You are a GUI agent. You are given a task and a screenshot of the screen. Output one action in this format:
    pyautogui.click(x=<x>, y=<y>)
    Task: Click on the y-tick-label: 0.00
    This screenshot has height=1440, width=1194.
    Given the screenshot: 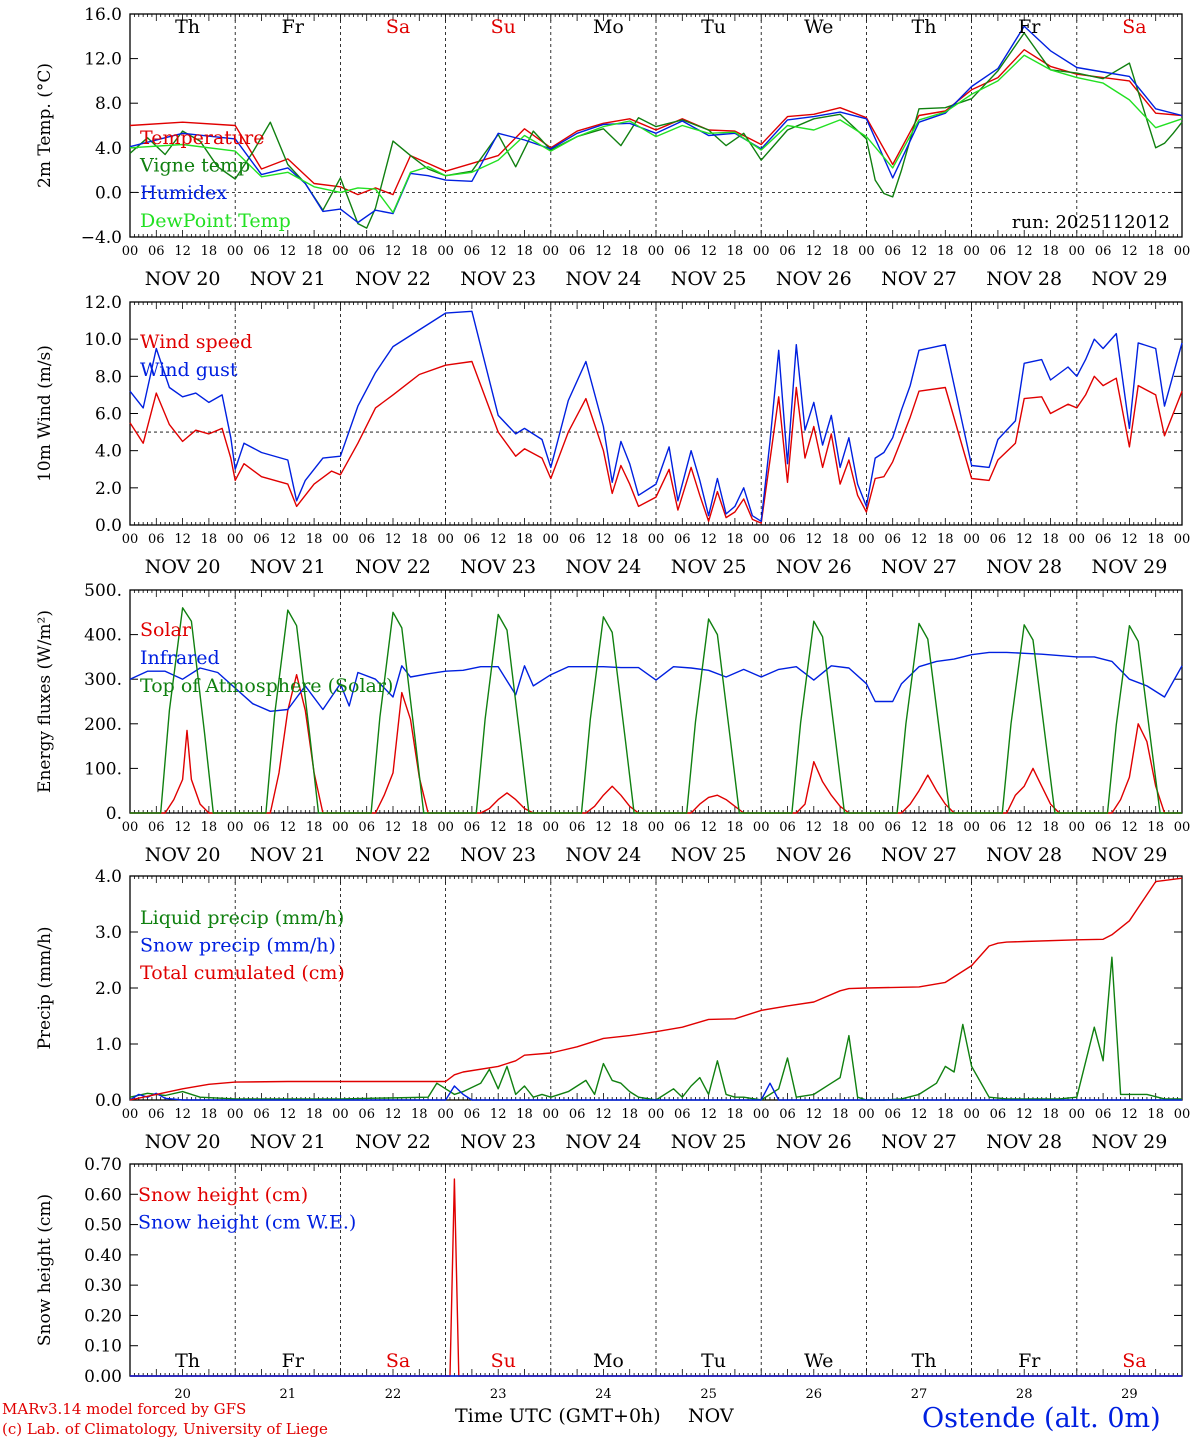 What is the action you would take?
    pyautogui.click(x=103, y=1377)
    